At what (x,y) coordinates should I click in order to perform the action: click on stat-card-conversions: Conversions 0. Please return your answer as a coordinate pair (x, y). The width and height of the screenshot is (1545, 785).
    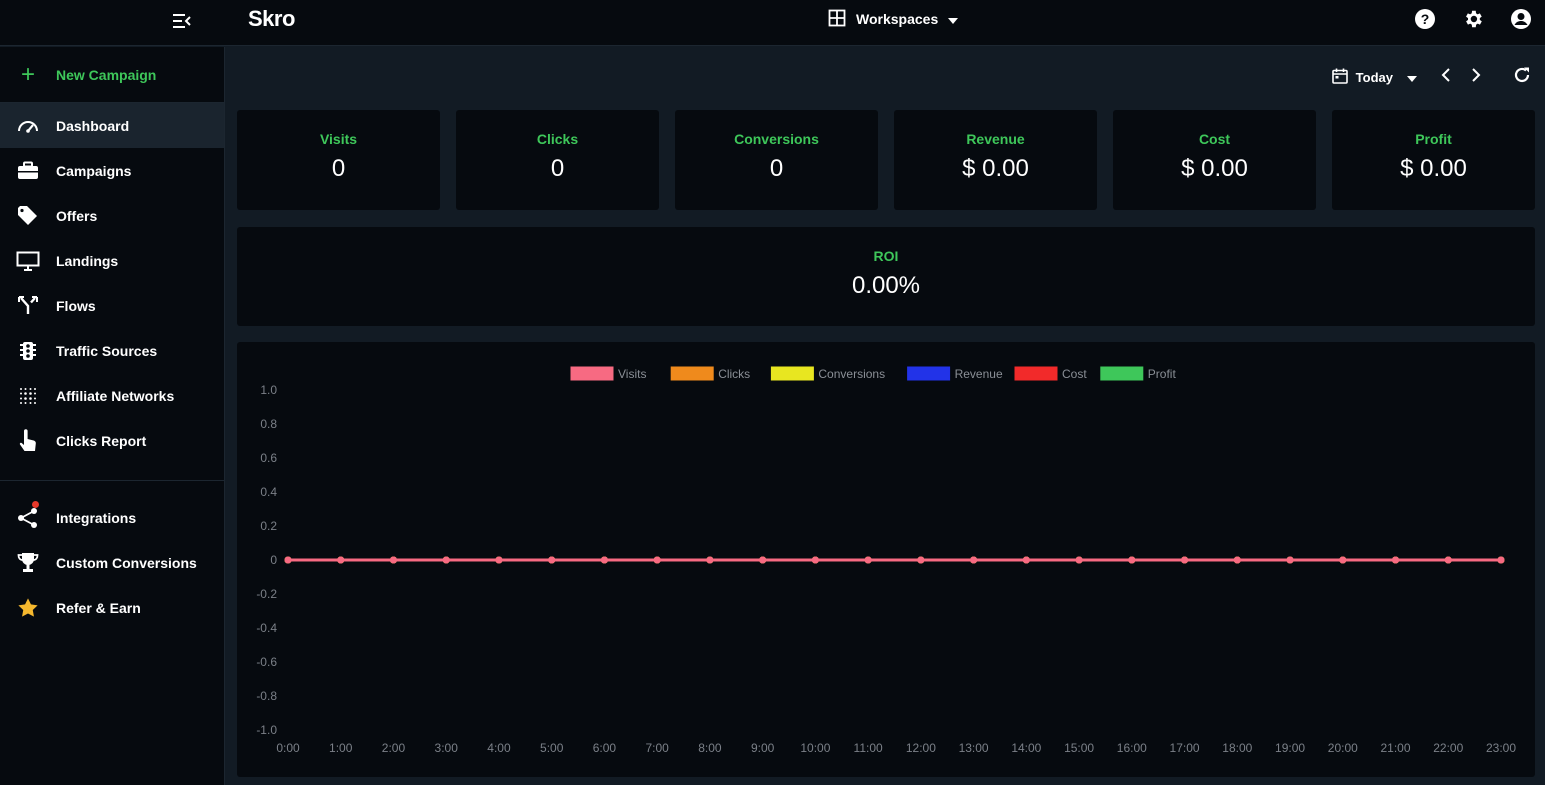
    Looking at the image, I should click on (776, 160).